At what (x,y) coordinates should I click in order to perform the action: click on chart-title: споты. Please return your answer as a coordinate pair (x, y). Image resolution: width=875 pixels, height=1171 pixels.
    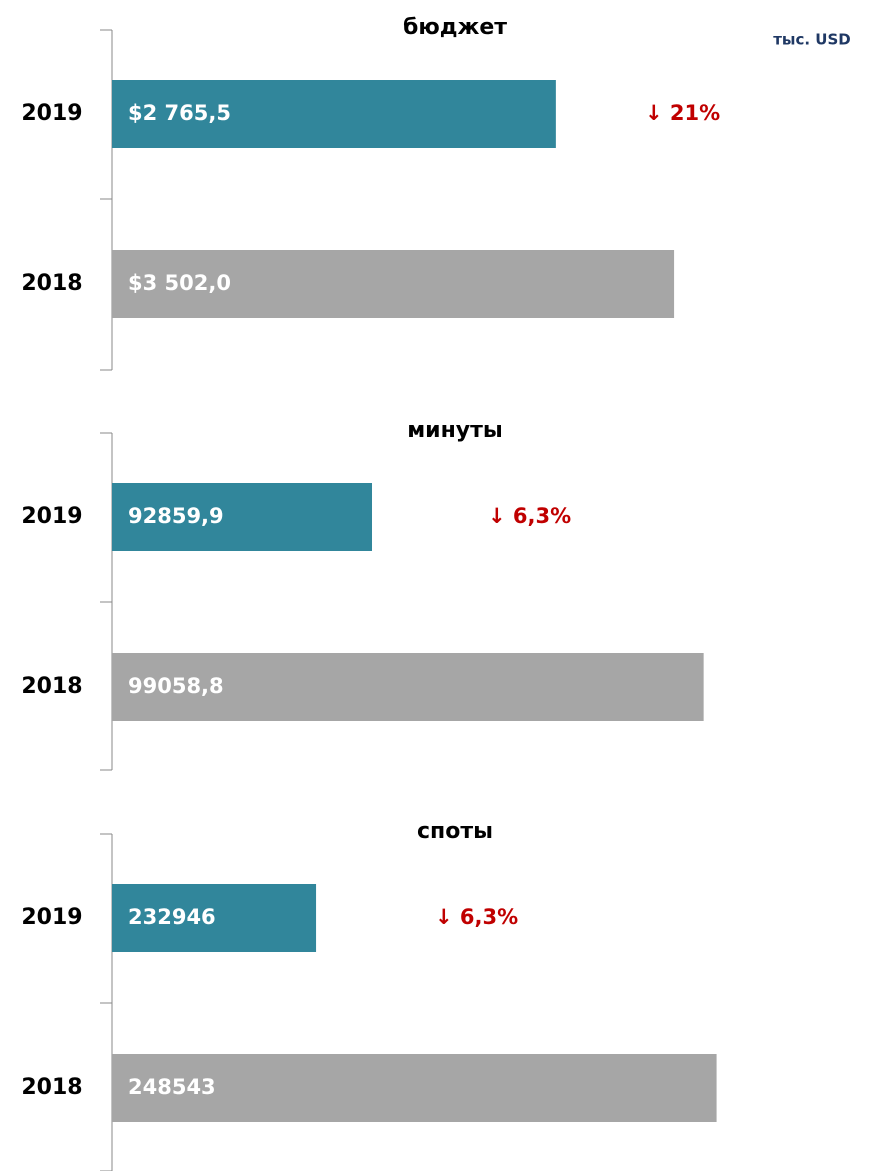
    Looking at the image, I should click on (455, 831).